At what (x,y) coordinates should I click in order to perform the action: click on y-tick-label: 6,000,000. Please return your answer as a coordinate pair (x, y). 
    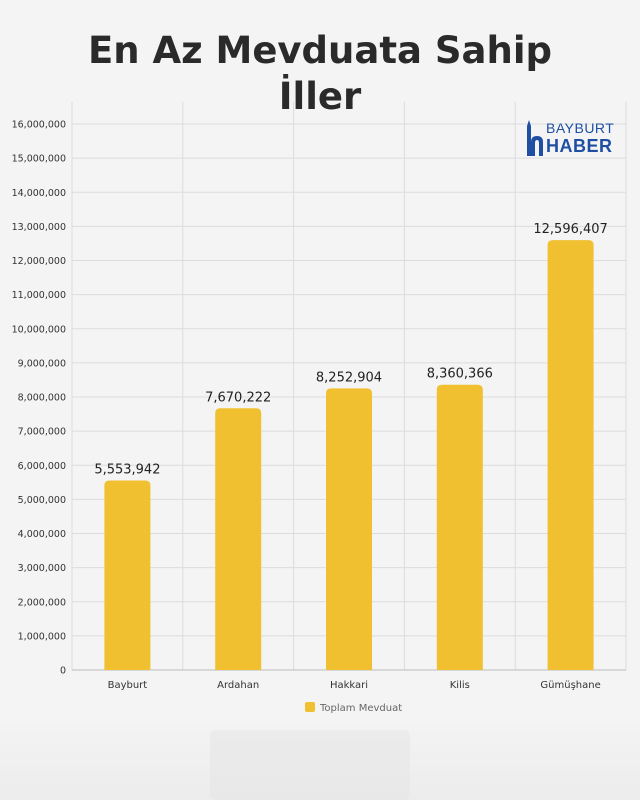
    Looking at the image, I should click on (42, 466).